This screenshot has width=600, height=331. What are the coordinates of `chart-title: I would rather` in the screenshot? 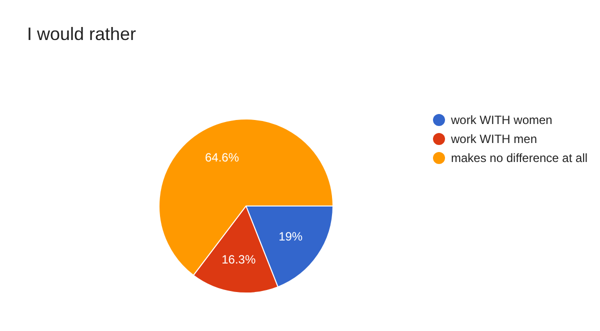 It's located at (81, 34).